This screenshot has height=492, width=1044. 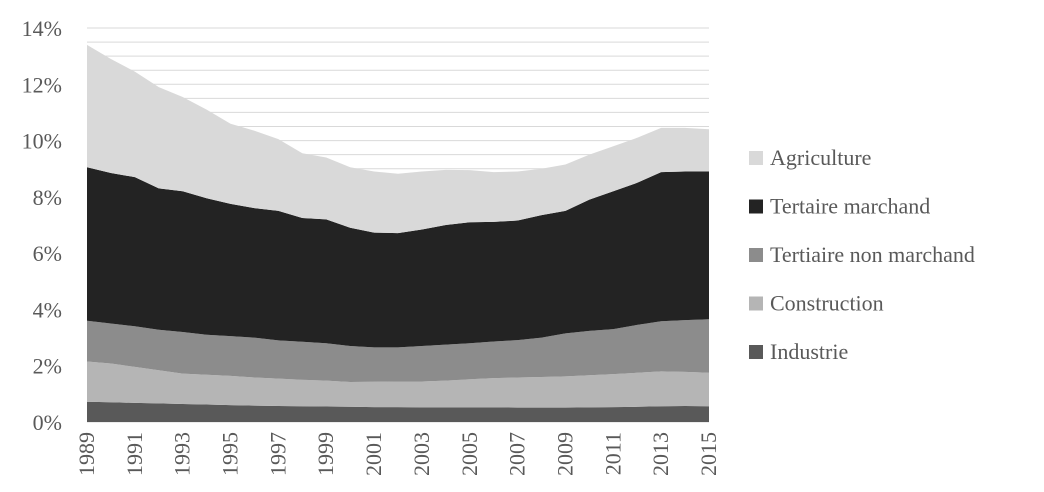 I want to click on legend-swatch-tertaire-marchand, so click(x=756, y=206).